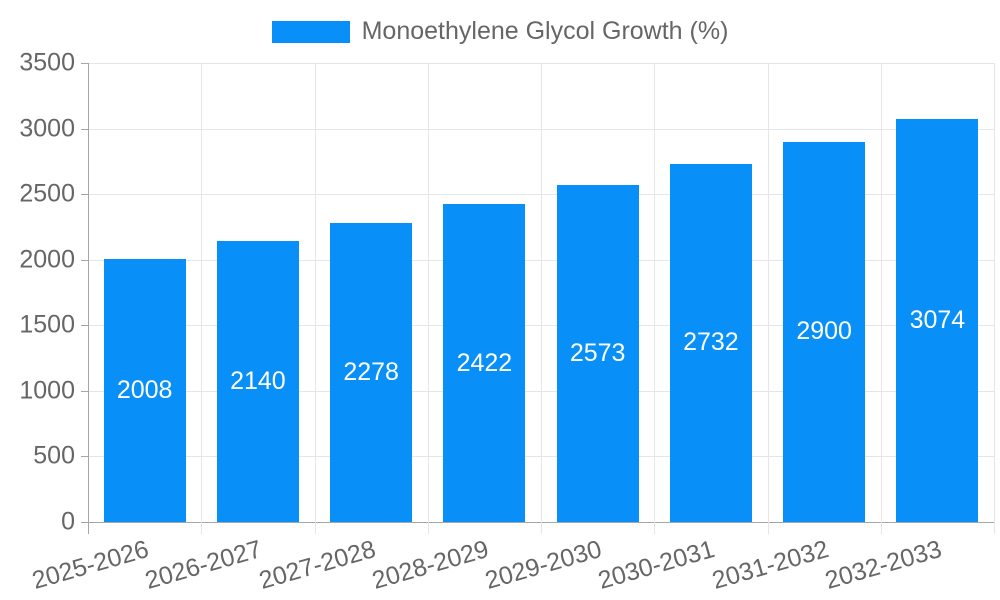  I want to click on x-axis-tick-label: 2032-2033, so click(883, 565).